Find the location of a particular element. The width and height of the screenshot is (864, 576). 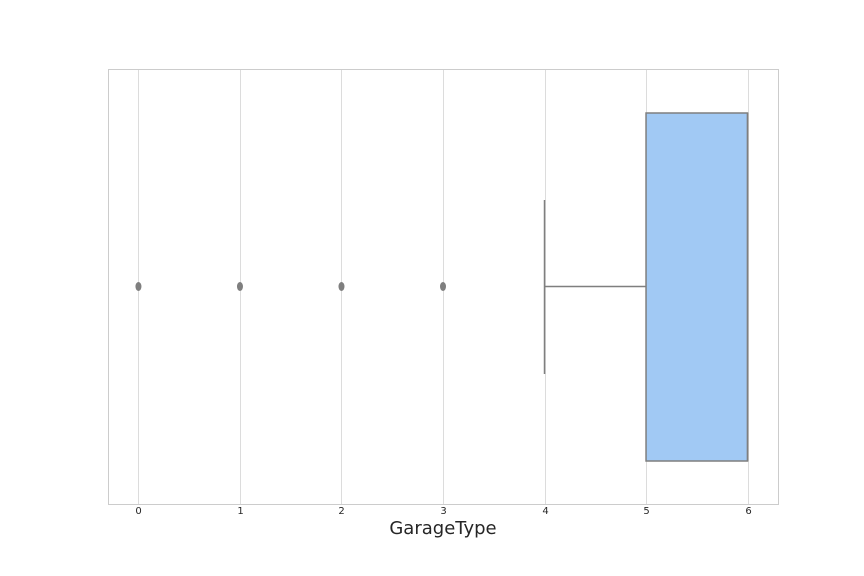

x-axis-label: GarageType is located at coordinates (442, 528).